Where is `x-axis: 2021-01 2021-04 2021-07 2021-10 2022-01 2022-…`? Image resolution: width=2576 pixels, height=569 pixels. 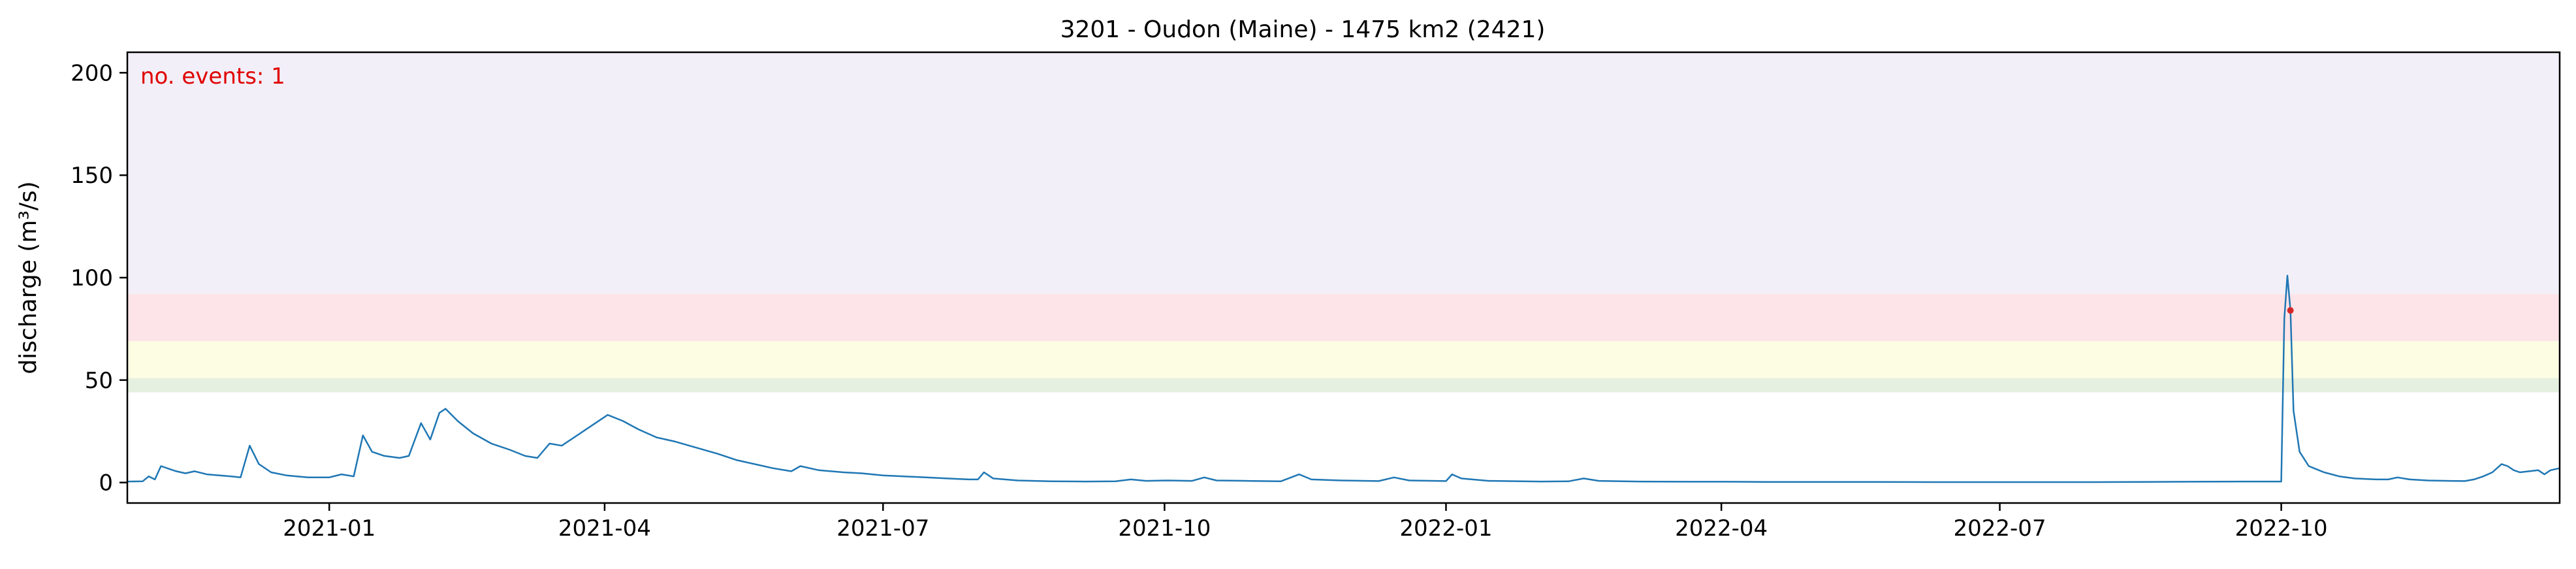 x-axis: 2021-01 2021-04 2021-07 2021-10 2022-01 2022-… is located at coordinates (1306, 522).